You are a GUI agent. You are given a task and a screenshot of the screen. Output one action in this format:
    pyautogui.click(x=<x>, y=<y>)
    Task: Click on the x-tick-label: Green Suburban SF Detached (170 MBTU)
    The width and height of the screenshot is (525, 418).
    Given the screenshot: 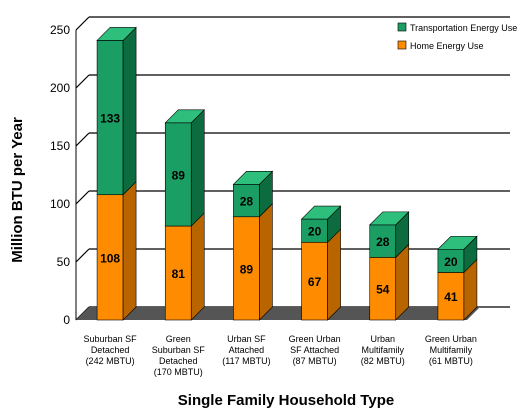 What is the action you would take?
    pyautogui.click(x=179, y=355)
    